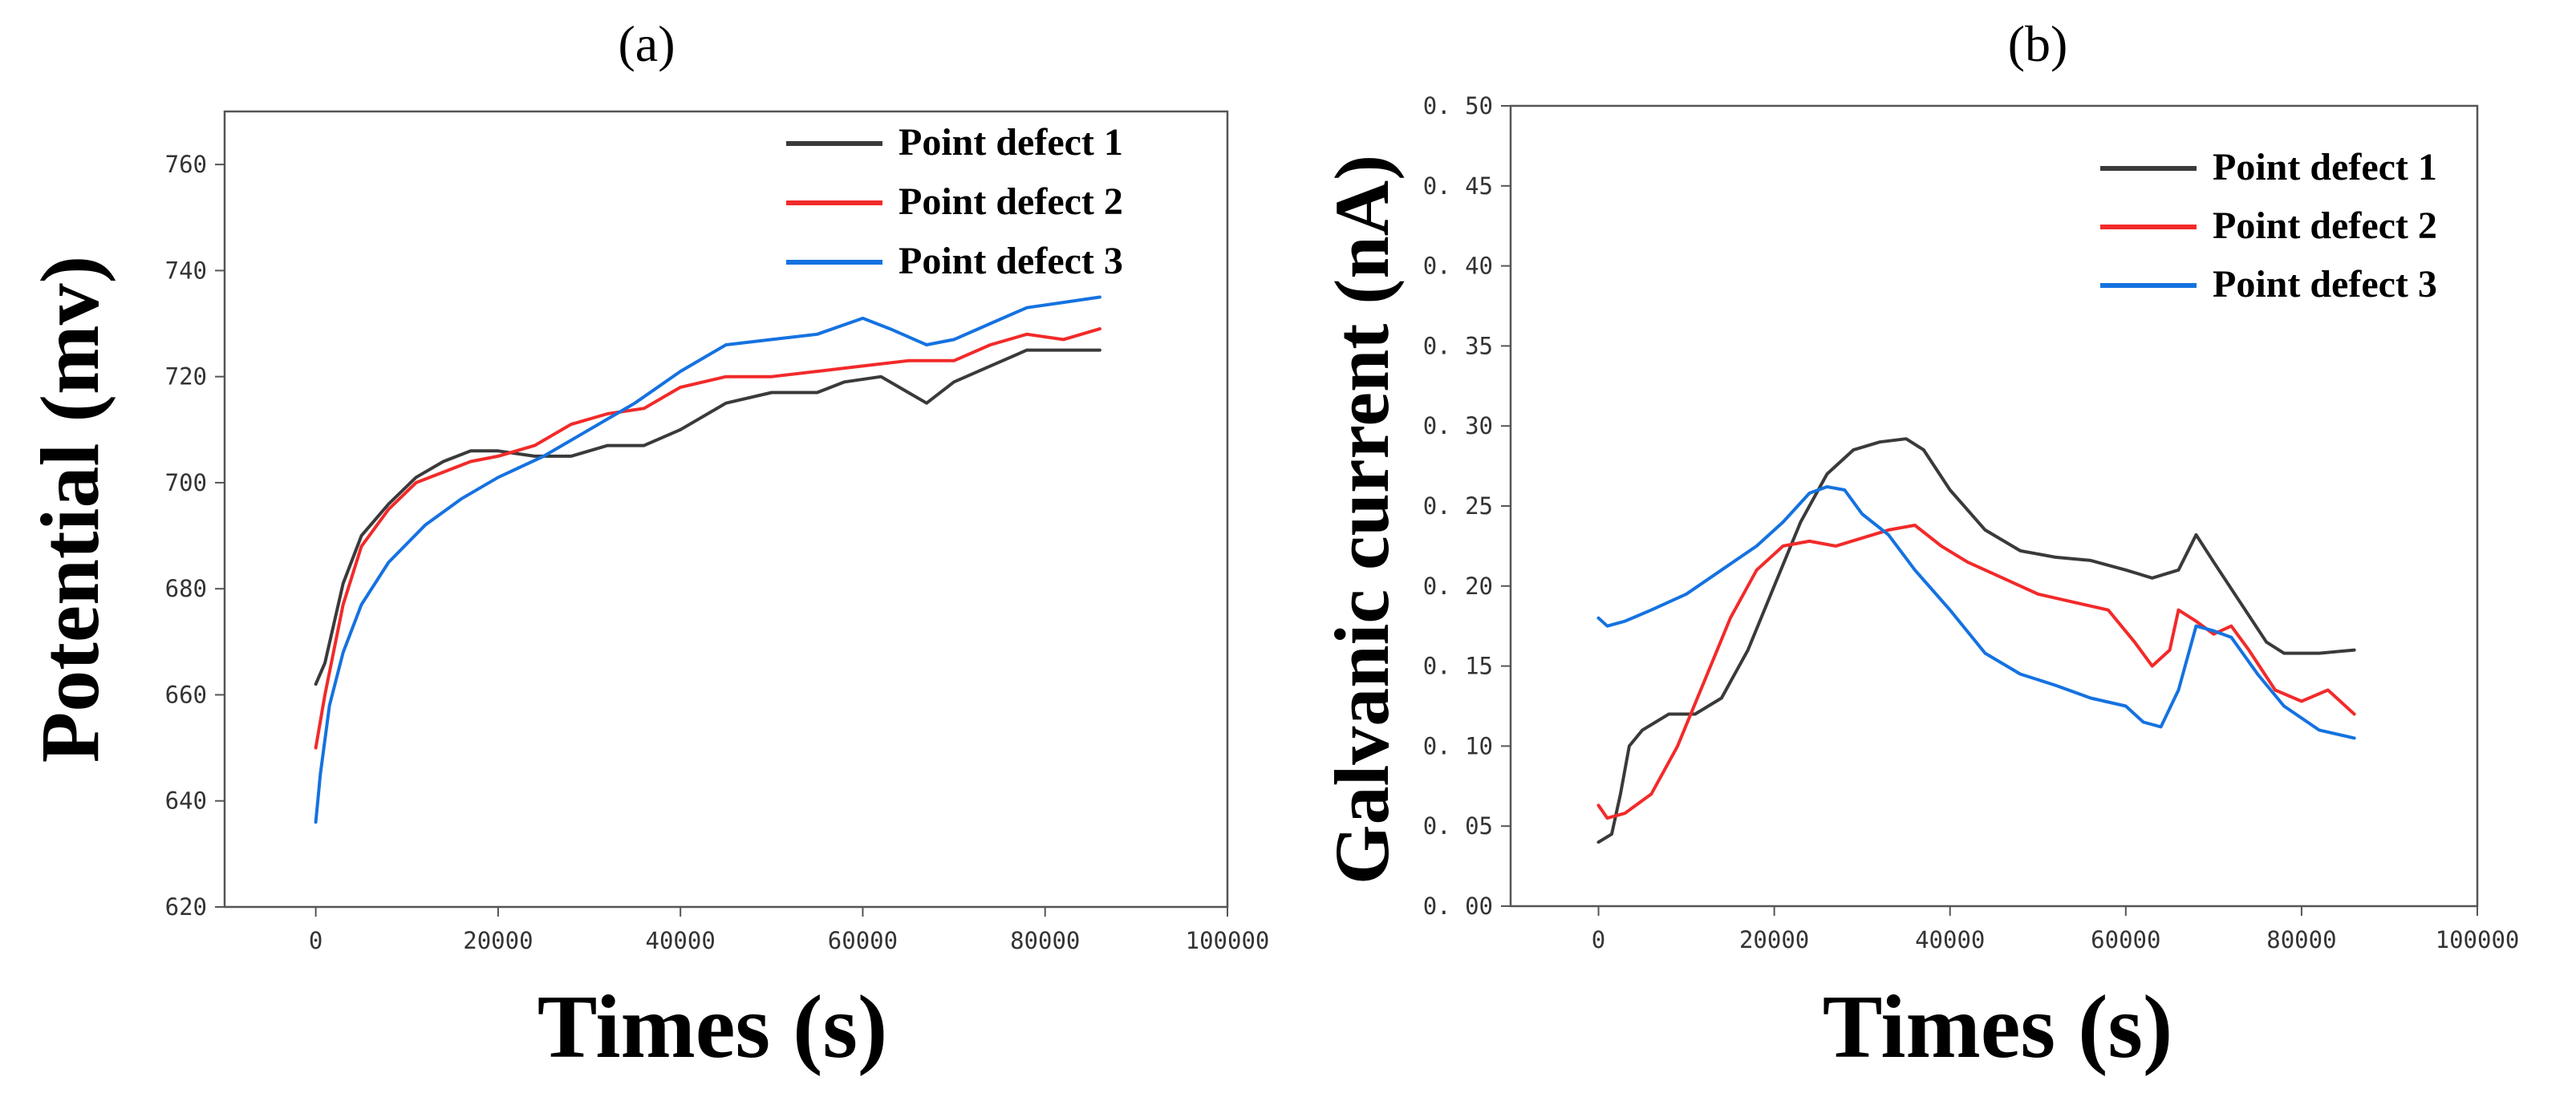 This screenshot has height=1097, width=2576. I want to click on panel-b-y-tick-label: 0. 35, so click(1458, 345).